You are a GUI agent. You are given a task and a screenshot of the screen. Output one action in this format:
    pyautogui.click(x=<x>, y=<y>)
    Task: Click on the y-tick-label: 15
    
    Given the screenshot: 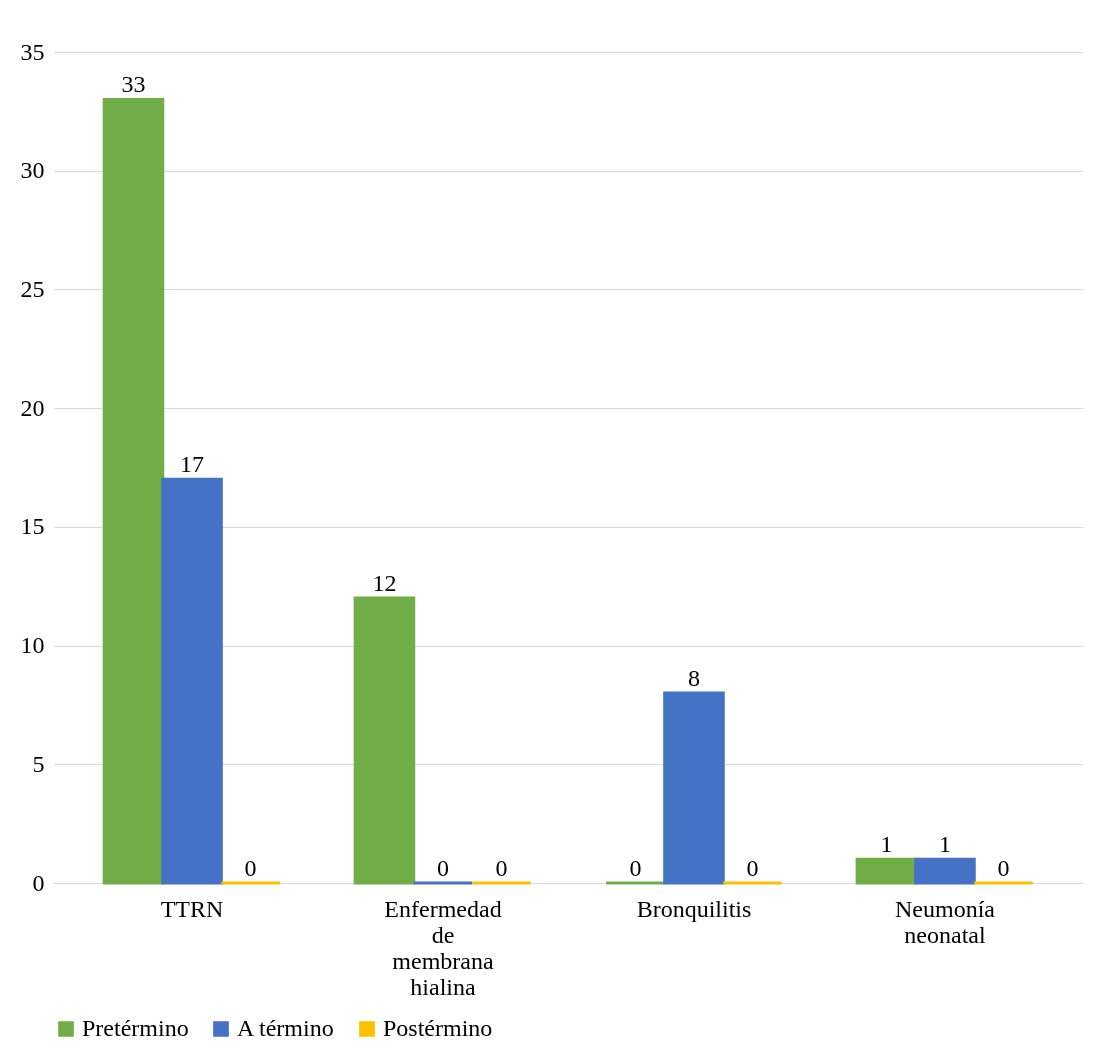 What is the action you would take?
    pyautogui.click(x=32, y=526)
    